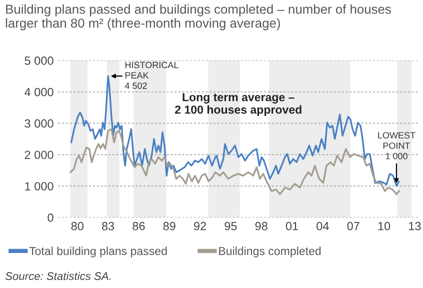 This screenshot has height=288, width=423. Describe the element at coordinates (238, 104) in the screenshot. I see `annotation: Long term average – 2 100 houses approved` at that location.